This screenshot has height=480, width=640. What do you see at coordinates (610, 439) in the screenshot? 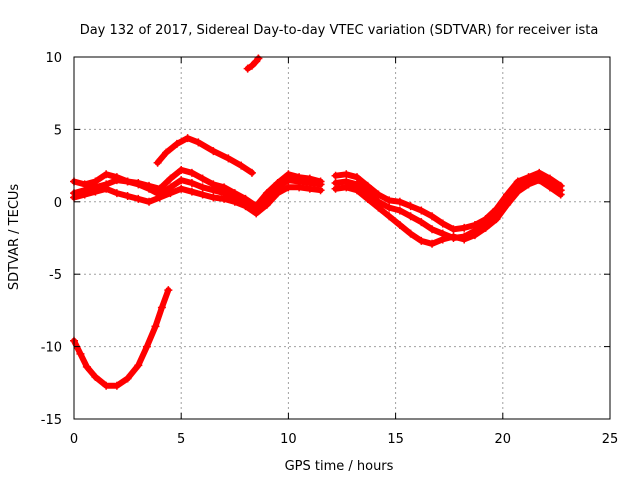
I see `x-tick-label: 25` at bounding box center [610, 439].